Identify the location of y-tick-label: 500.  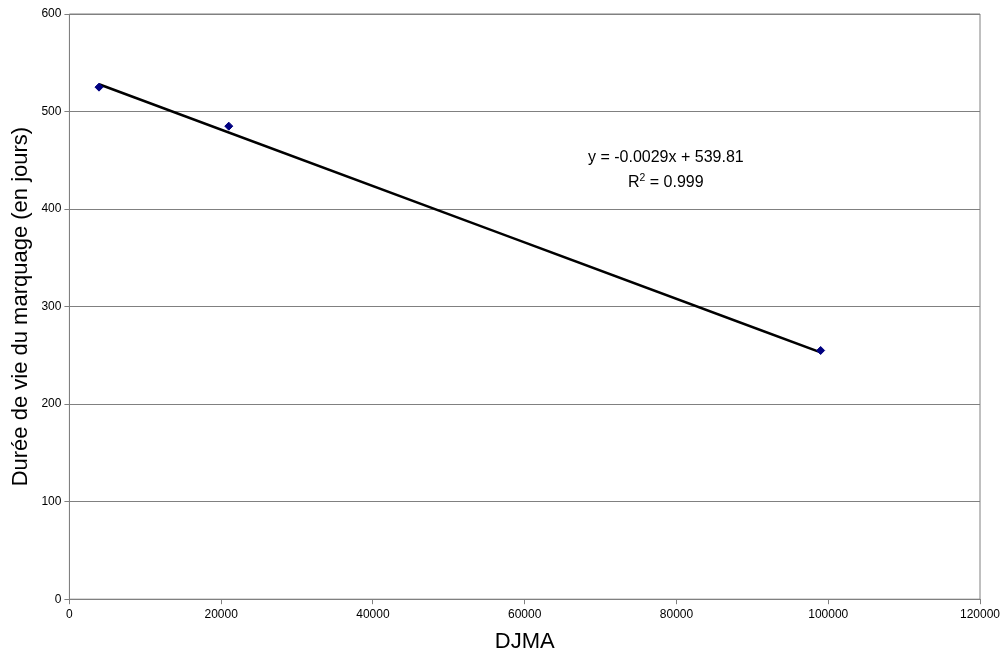
(51, 110).